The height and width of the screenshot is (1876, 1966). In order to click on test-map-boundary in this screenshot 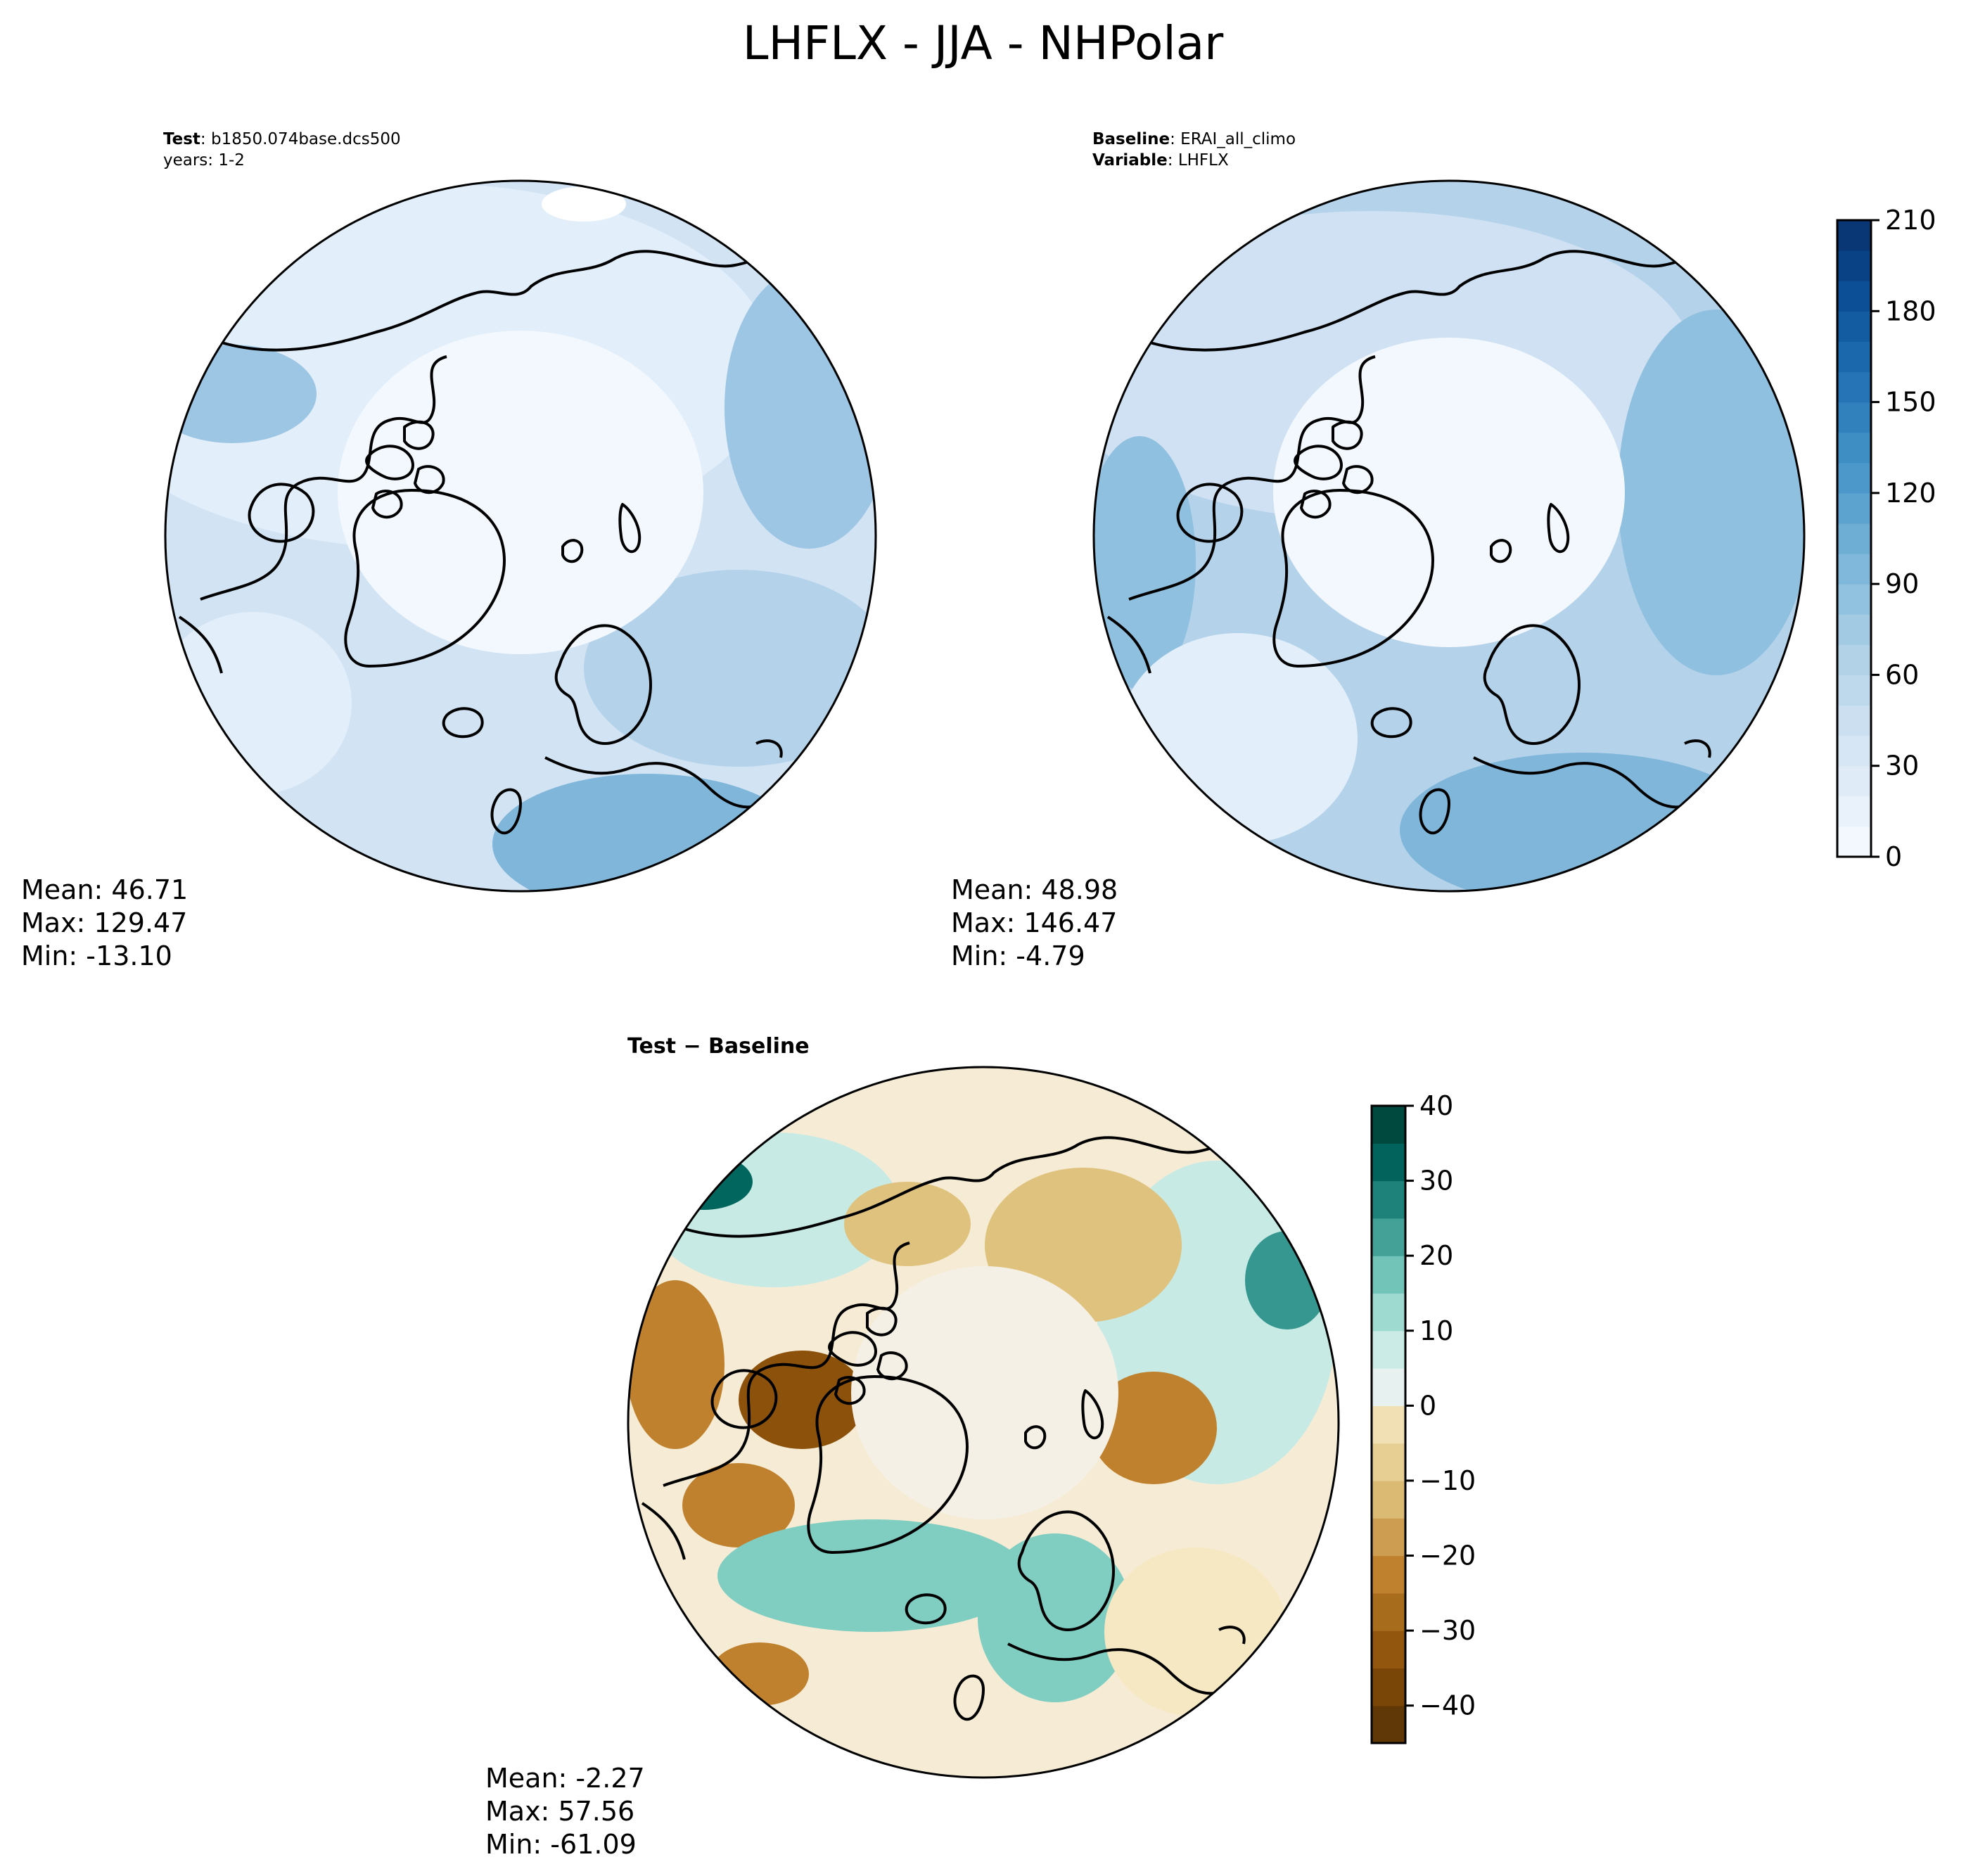, I will do `click(520, 536)`.